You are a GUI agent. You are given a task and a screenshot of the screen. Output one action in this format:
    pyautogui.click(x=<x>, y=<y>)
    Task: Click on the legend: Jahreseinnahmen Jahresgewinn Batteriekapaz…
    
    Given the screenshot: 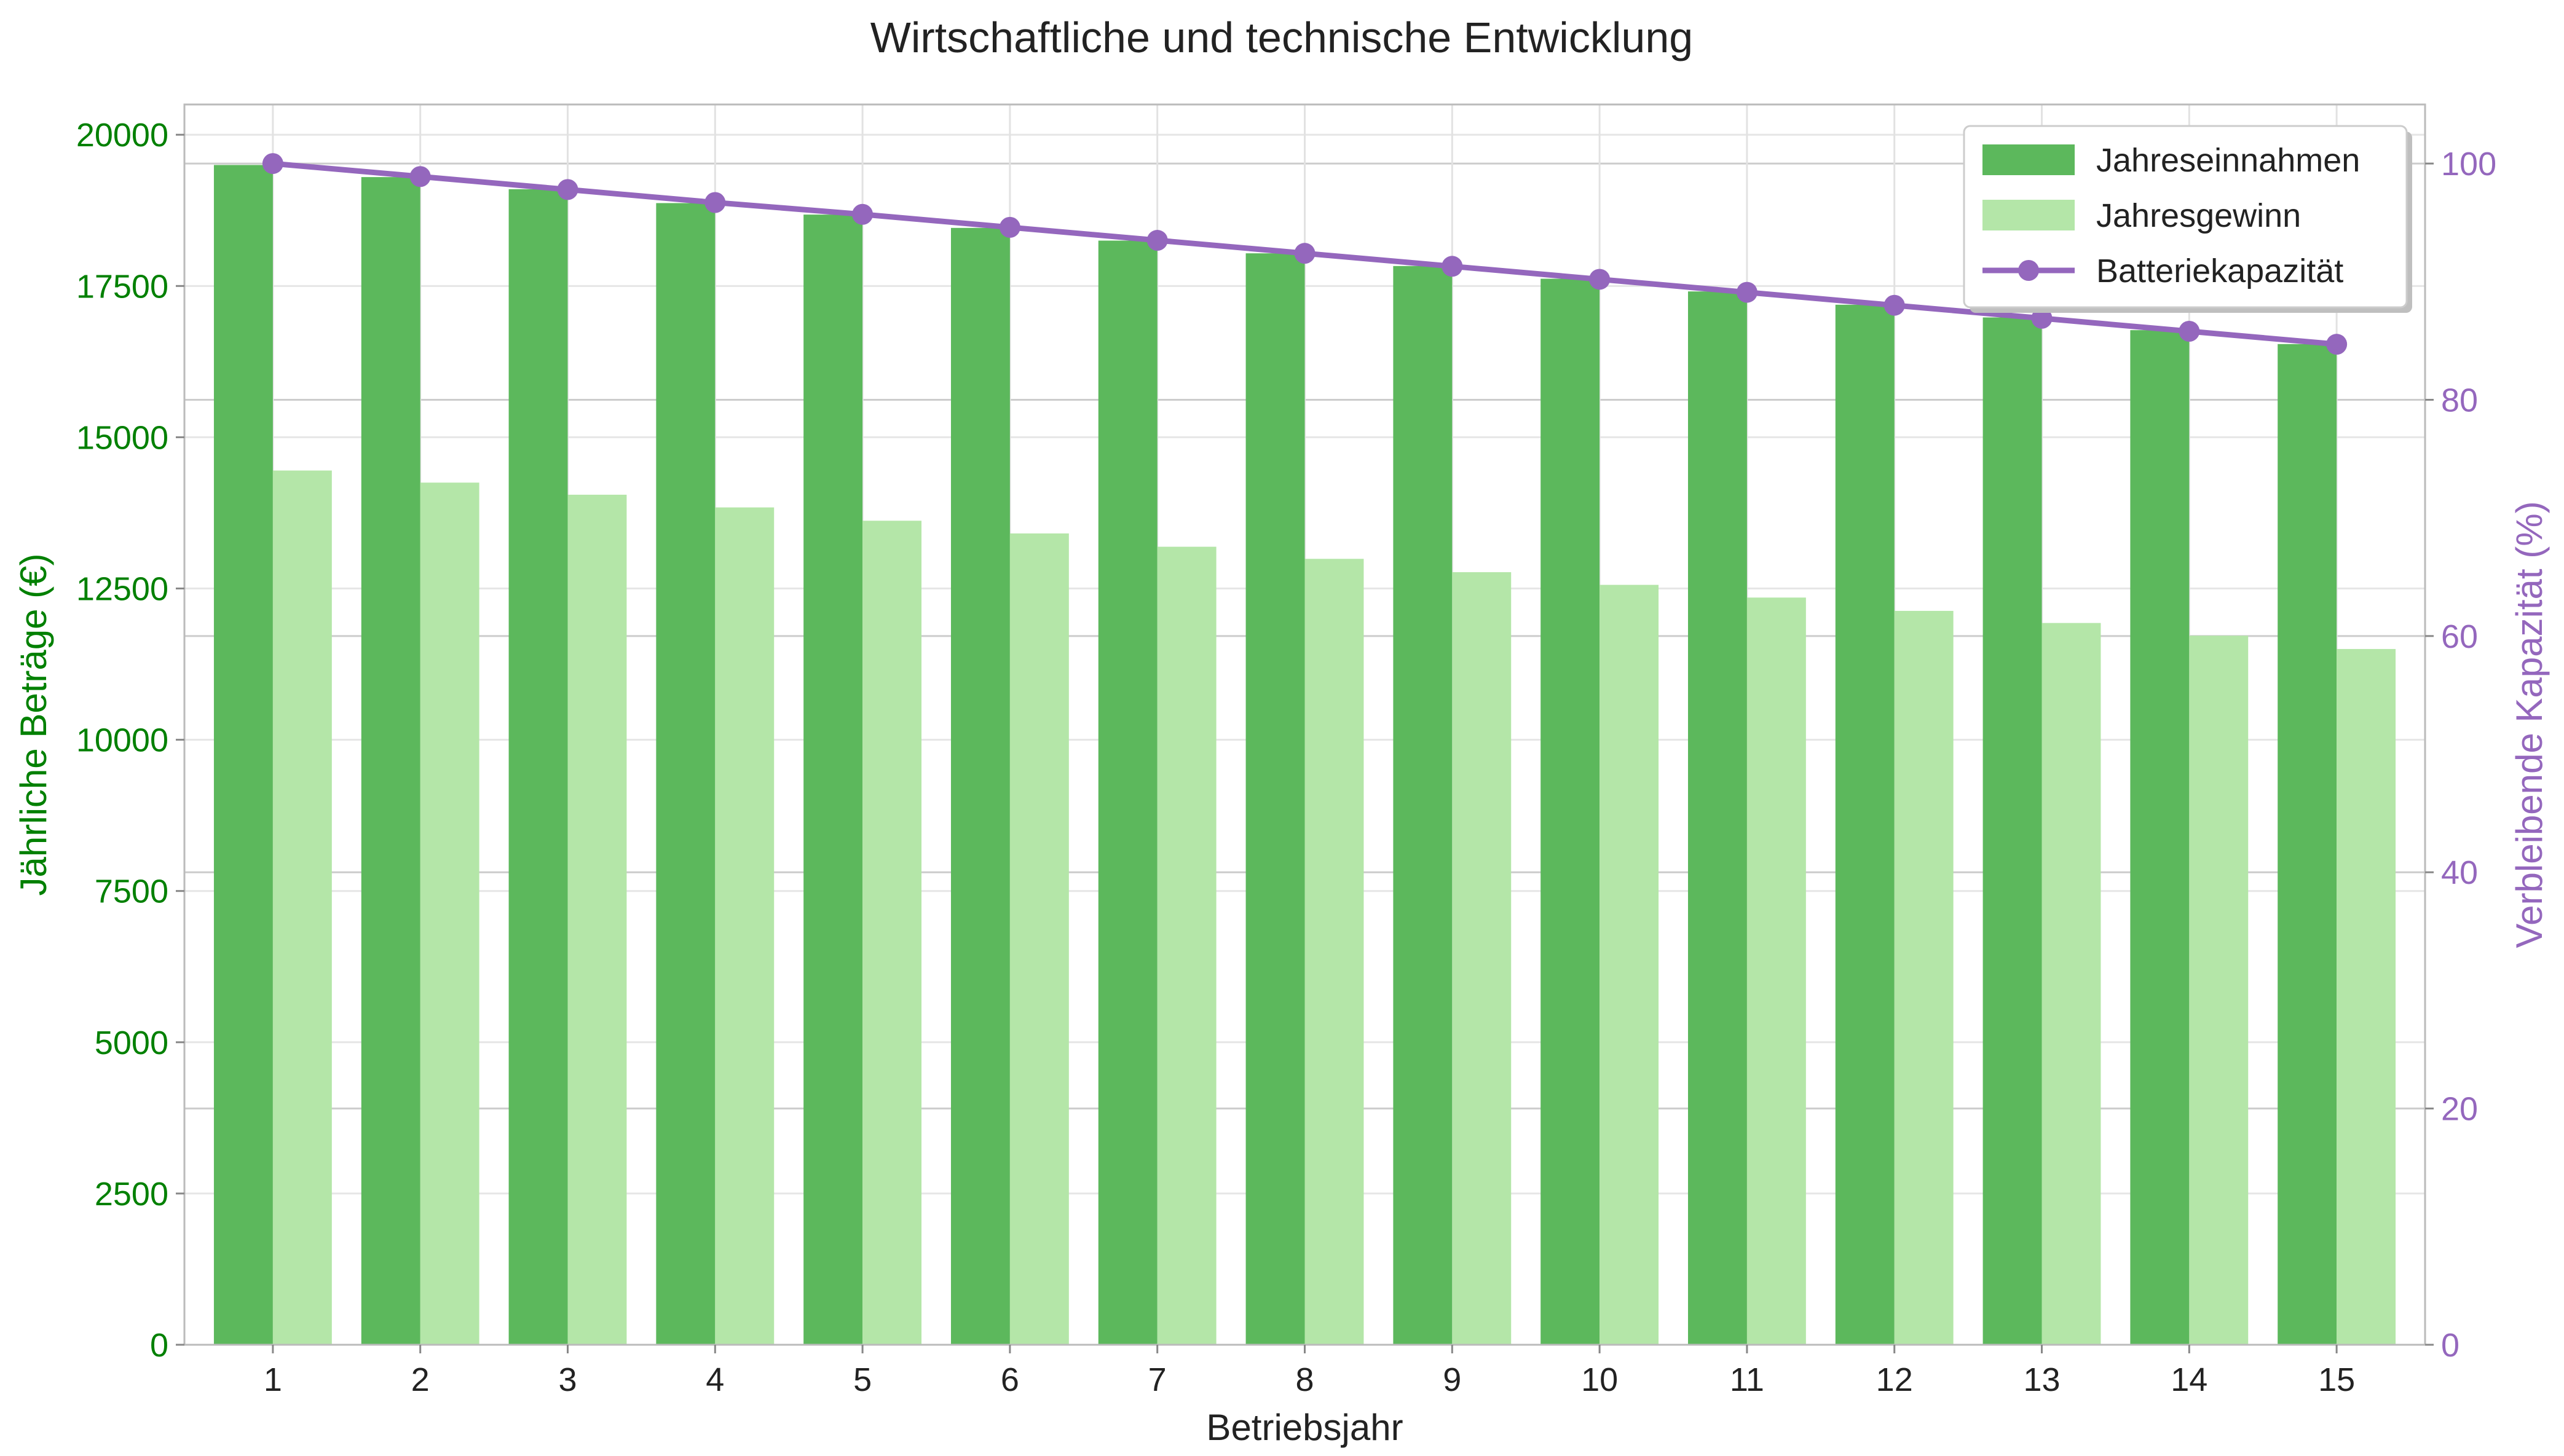 What is the action you would take?
    pyautogui.click(x=2187, y=219)
    